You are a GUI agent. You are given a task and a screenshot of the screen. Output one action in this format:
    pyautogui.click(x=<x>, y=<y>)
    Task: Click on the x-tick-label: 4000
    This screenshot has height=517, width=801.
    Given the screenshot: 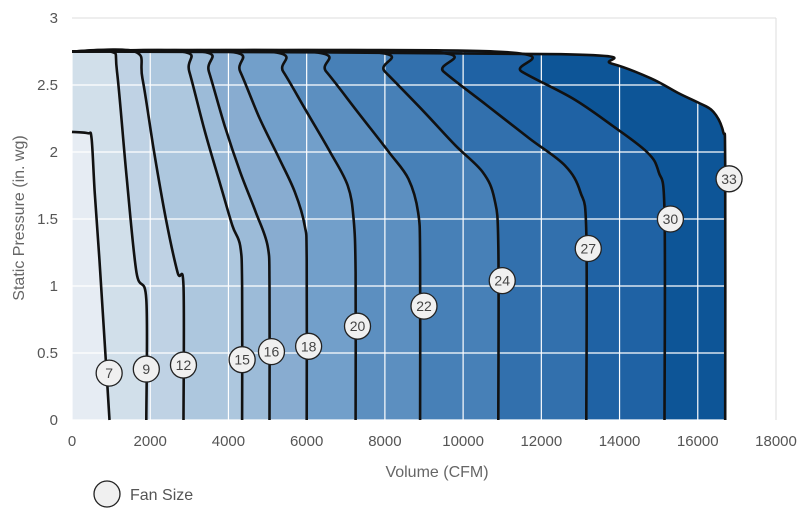 What is the action you would take?
    pyautogui.click(x=228, y=441)
    